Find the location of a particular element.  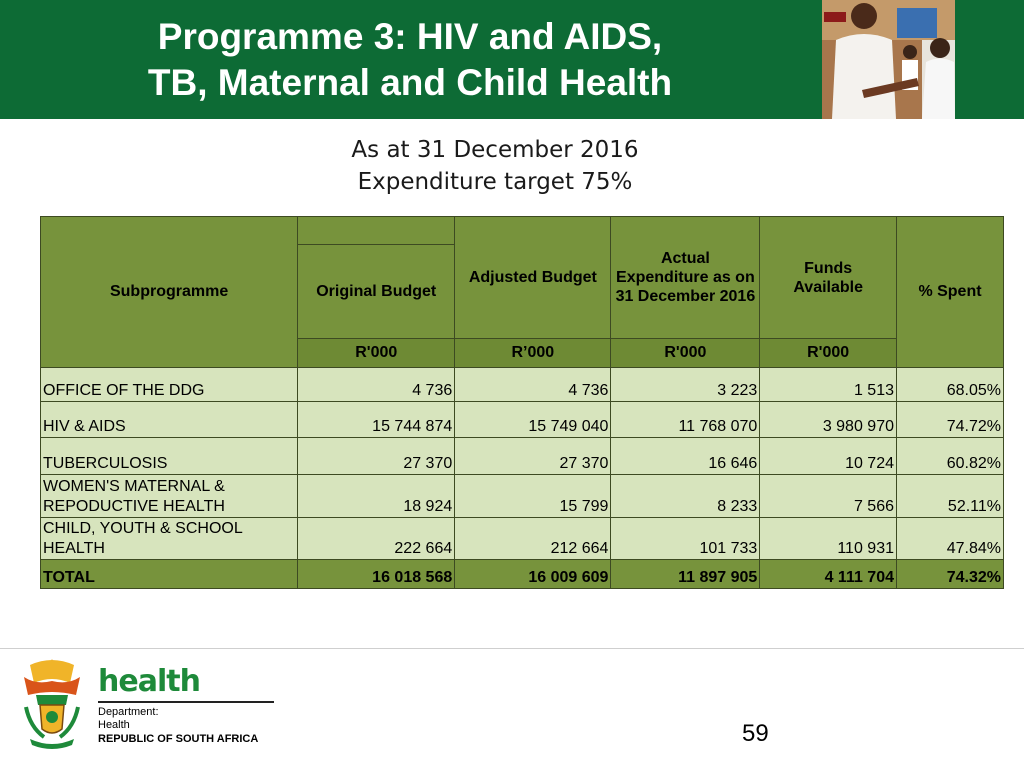

header-percent-spent: % Spent is located at coordinates (950, 292).